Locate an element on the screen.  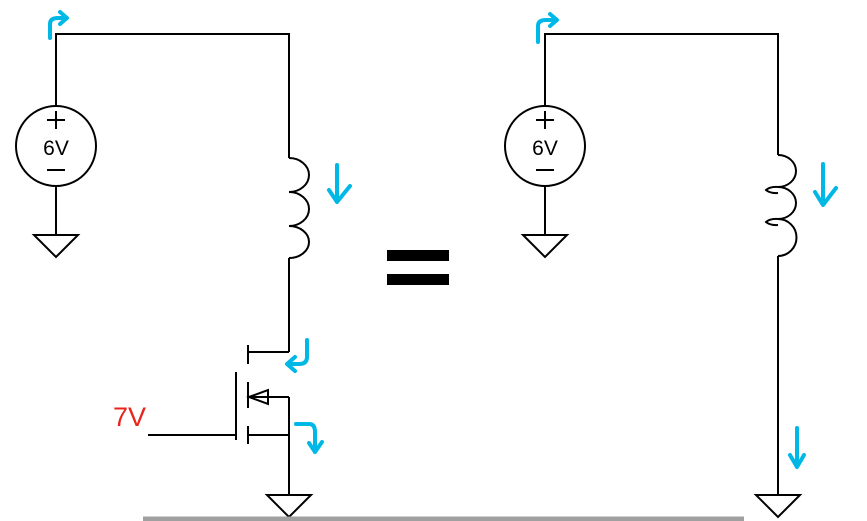
left-voltage-source: 6V is located at coordinates (56, 146).